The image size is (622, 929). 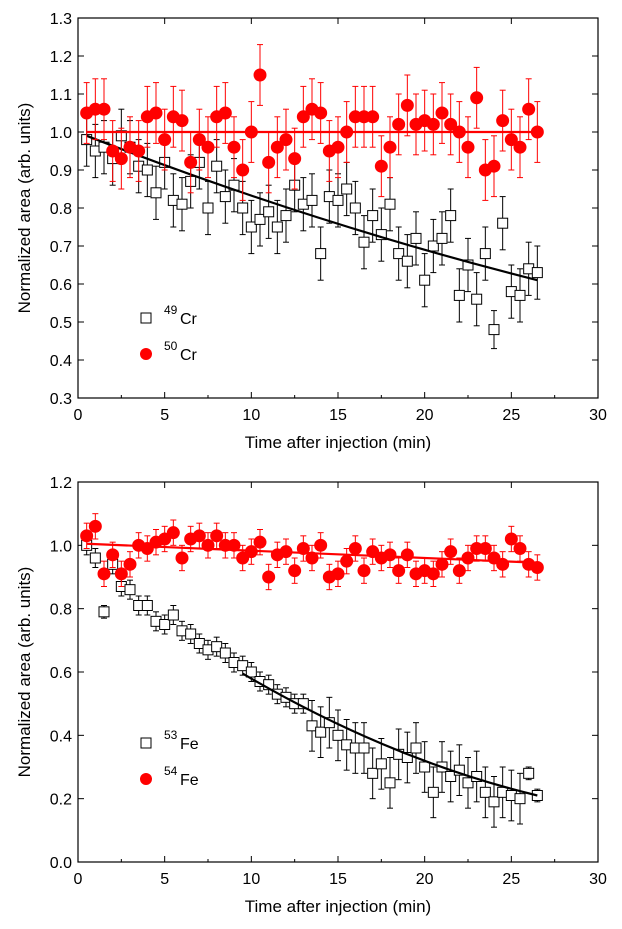 What do you see at coordinates (61, 323) in the screenshot?
I see `y-tick-label: 0.5` at bounding box center [61, 323].